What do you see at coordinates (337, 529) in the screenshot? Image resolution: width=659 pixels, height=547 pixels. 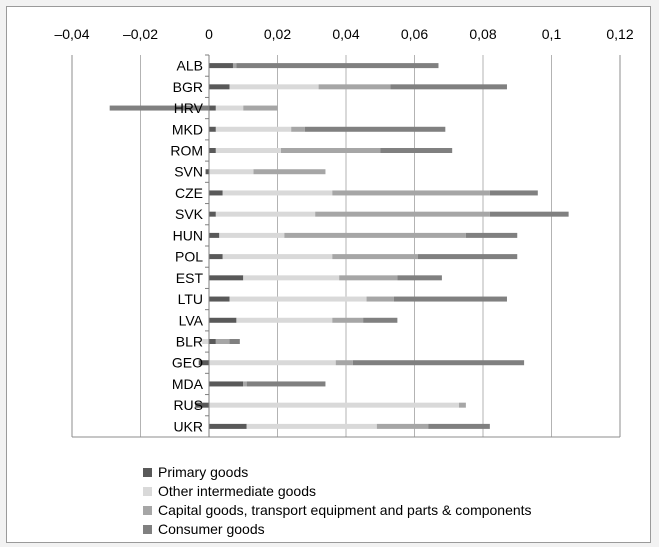 I see `legend-item-consumer: Consumer goods` at bounding box center [337, 529].